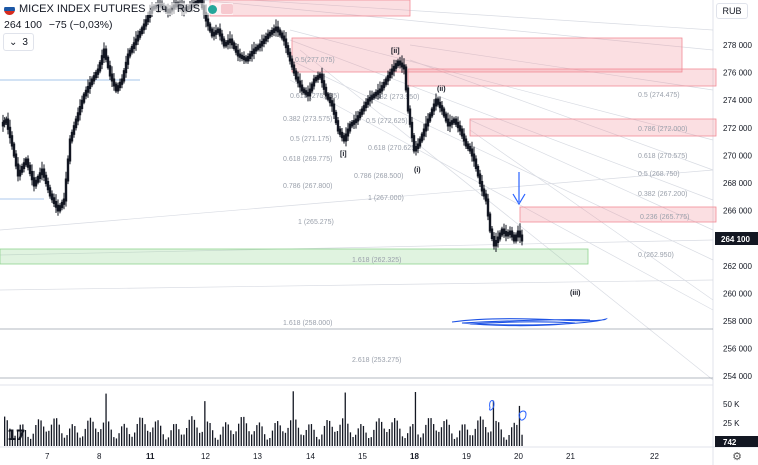 This screenshot has width=758, height=465. I want to click on fan-line, so click(357, 247).